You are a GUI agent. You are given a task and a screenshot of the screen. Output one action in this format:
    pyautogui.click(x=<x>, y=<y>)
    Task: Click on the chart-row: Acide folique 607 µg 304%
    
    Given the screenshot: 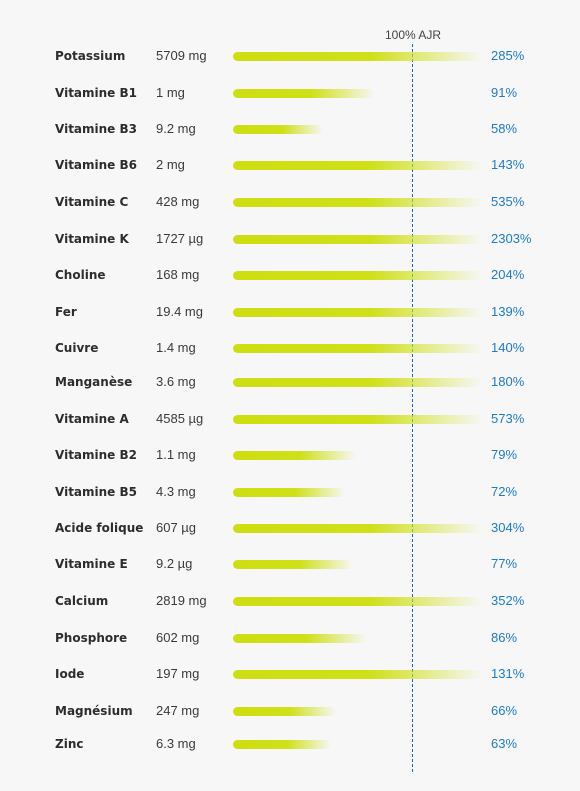 What is the action you would take?
    pyautogui.click(x=290, y=529)
    